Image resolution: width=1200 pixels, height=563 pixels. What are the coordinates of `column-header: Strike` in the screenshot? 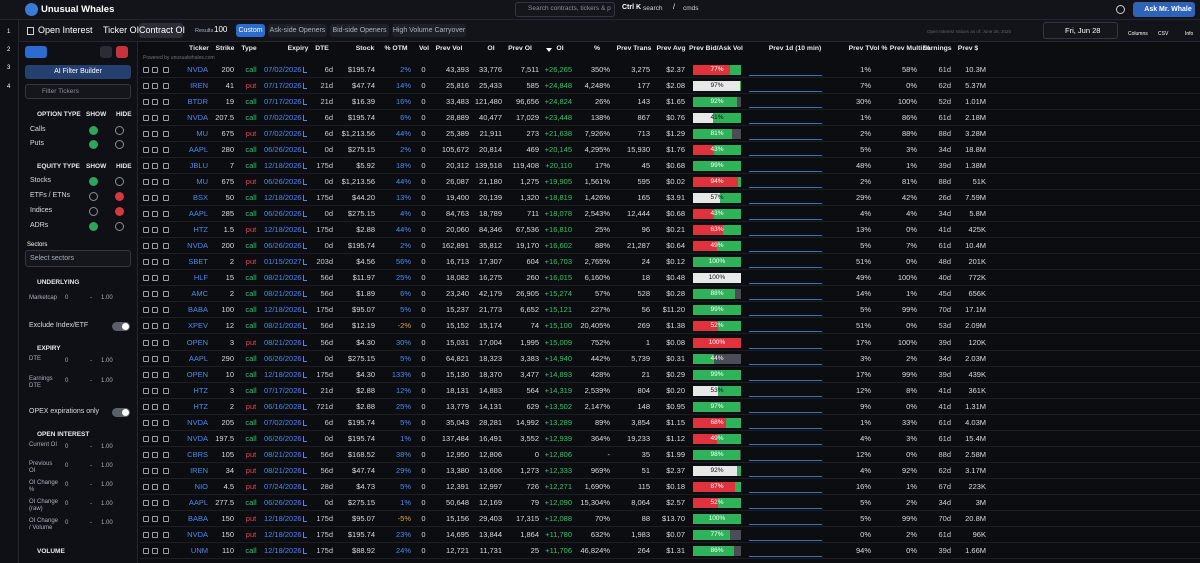 It's located at (225, 48).